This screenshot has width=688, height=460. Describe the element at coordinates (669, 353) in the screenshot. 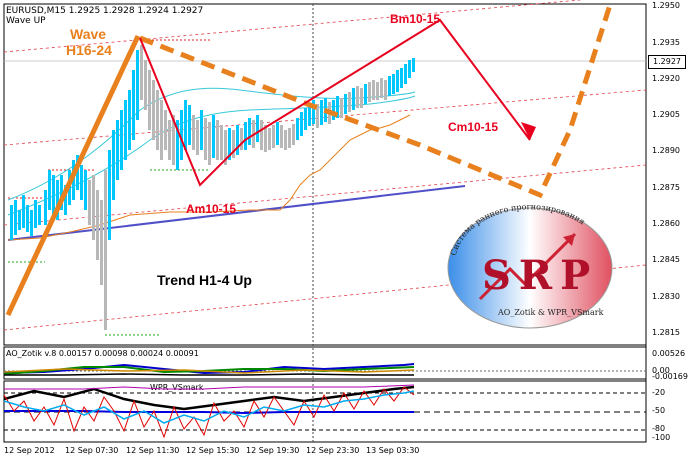

I see `ao-scale-top: 0.00526` at that location.